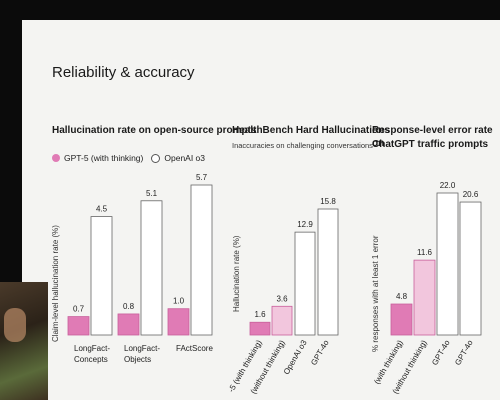 This screenshot has height=400, width=500. What do you see at coordinates (320, 352) in the screenshot?
I see `chart2-category-label: GPT-4o` at bounding box center [320, 352].